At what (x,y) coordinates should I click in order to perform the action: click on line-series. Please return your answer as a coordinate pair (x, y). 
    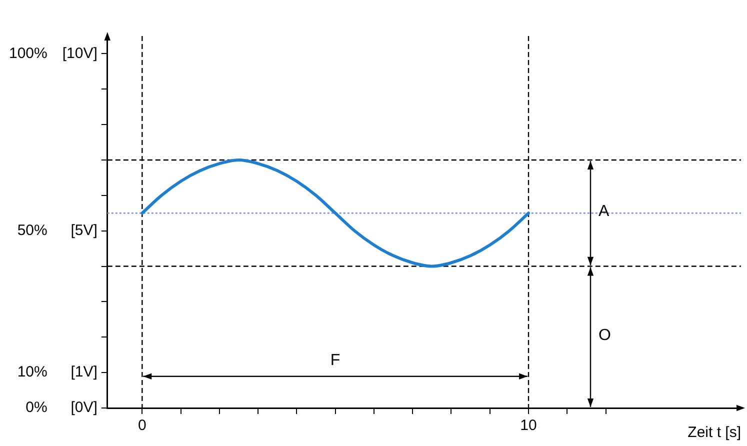
    Looking at the image, I should click on (335, 213).